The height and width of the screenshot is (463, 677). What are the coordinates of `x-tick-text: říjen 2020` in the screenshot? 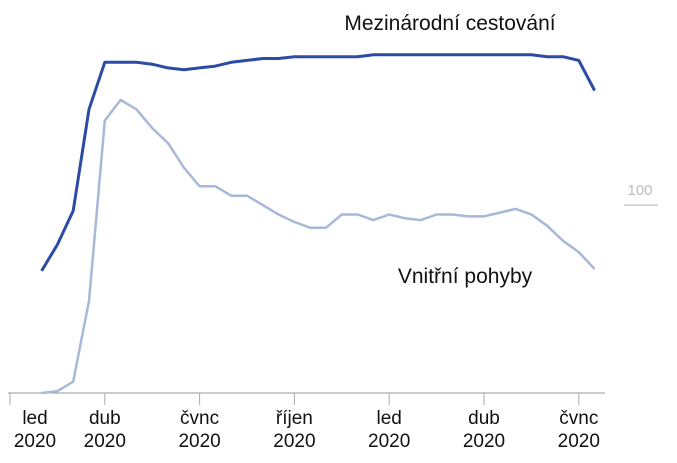 It's located at (294, 430).